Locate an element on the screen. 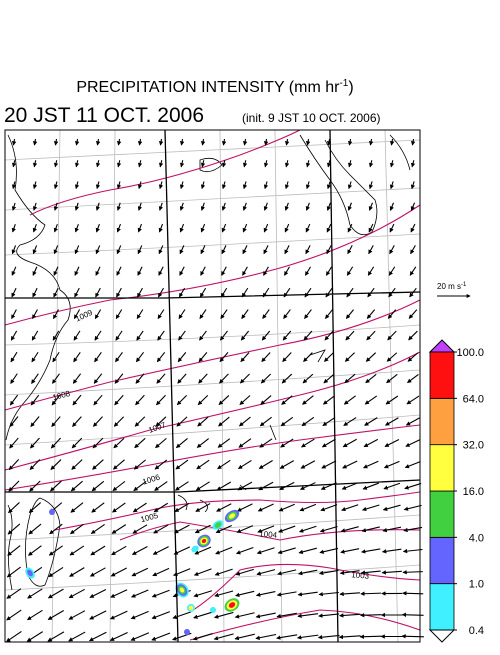 The width and height of the screenshot is (500, 655). colorbar-label: 64.0 is located at coordinates (473, 399).